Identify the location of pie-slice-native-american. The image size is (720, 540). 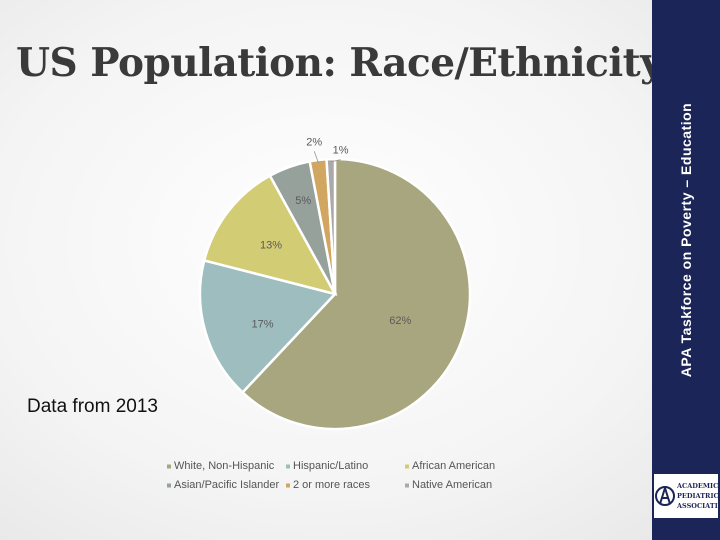
(331, 226).